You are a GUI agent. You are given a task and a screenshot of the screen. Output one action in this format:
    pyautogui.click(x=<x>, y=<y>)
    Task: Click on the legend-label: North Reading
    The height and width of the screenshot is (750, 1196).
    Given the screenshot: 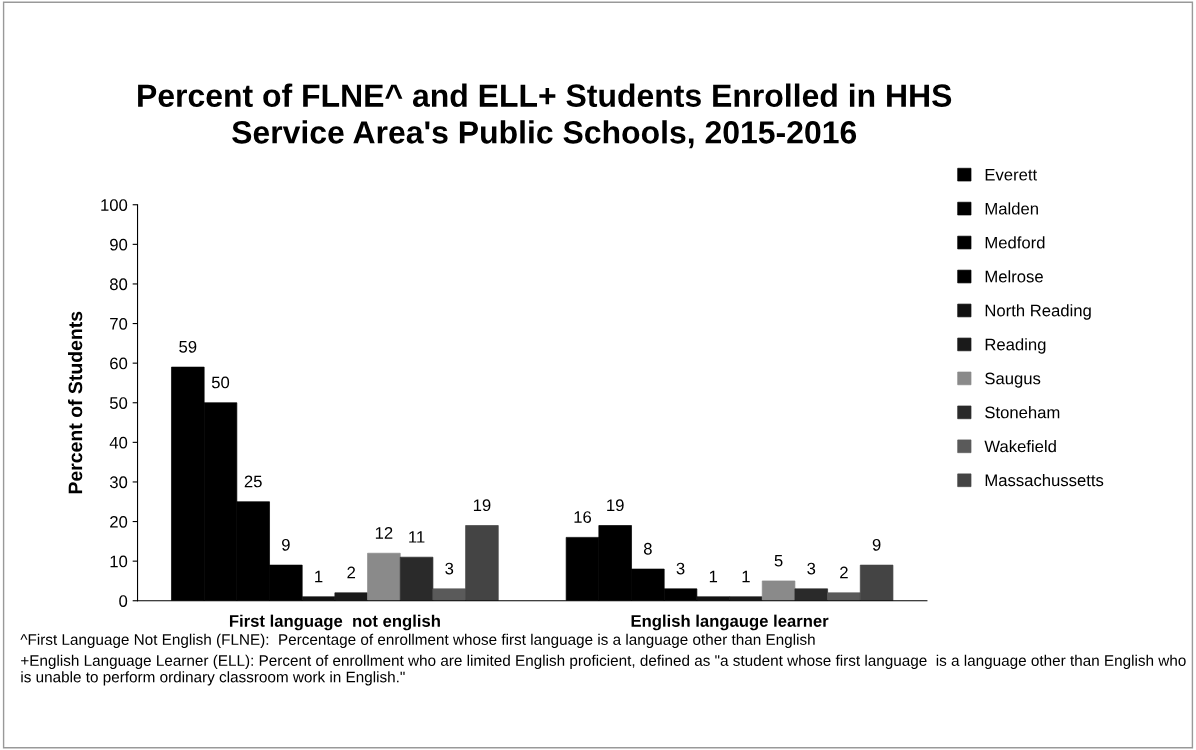 What is the action you would take?
    pyautogui.click(x=1038, y=312)
    